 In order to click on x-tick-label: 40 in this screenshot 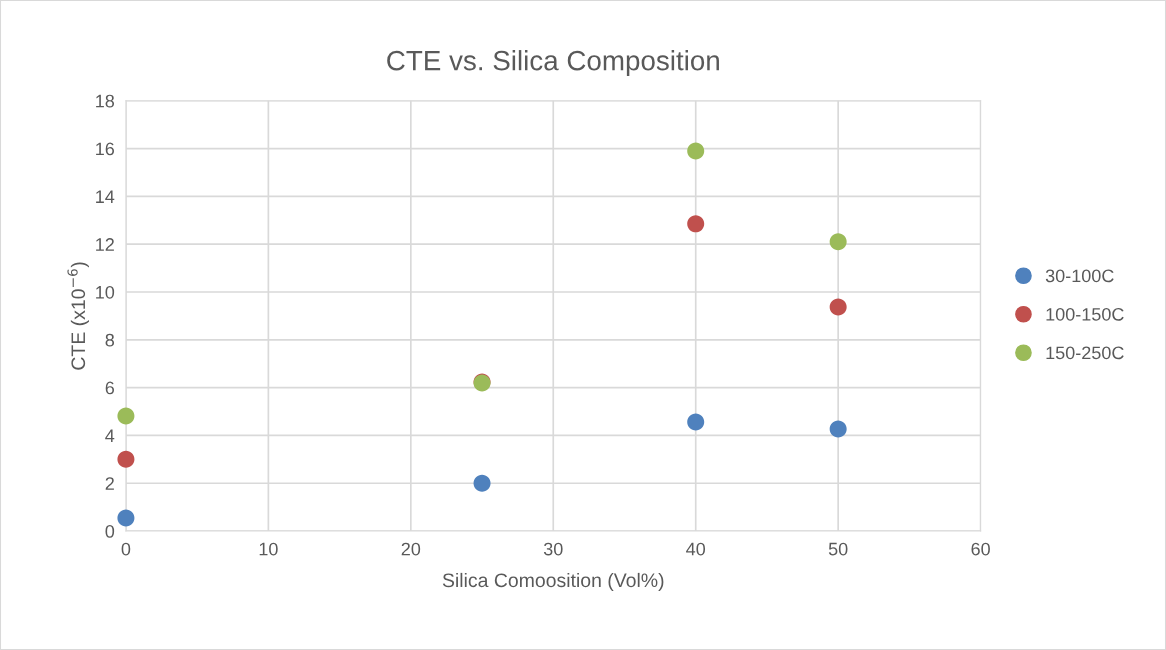, I will do `click(696, 549)`.